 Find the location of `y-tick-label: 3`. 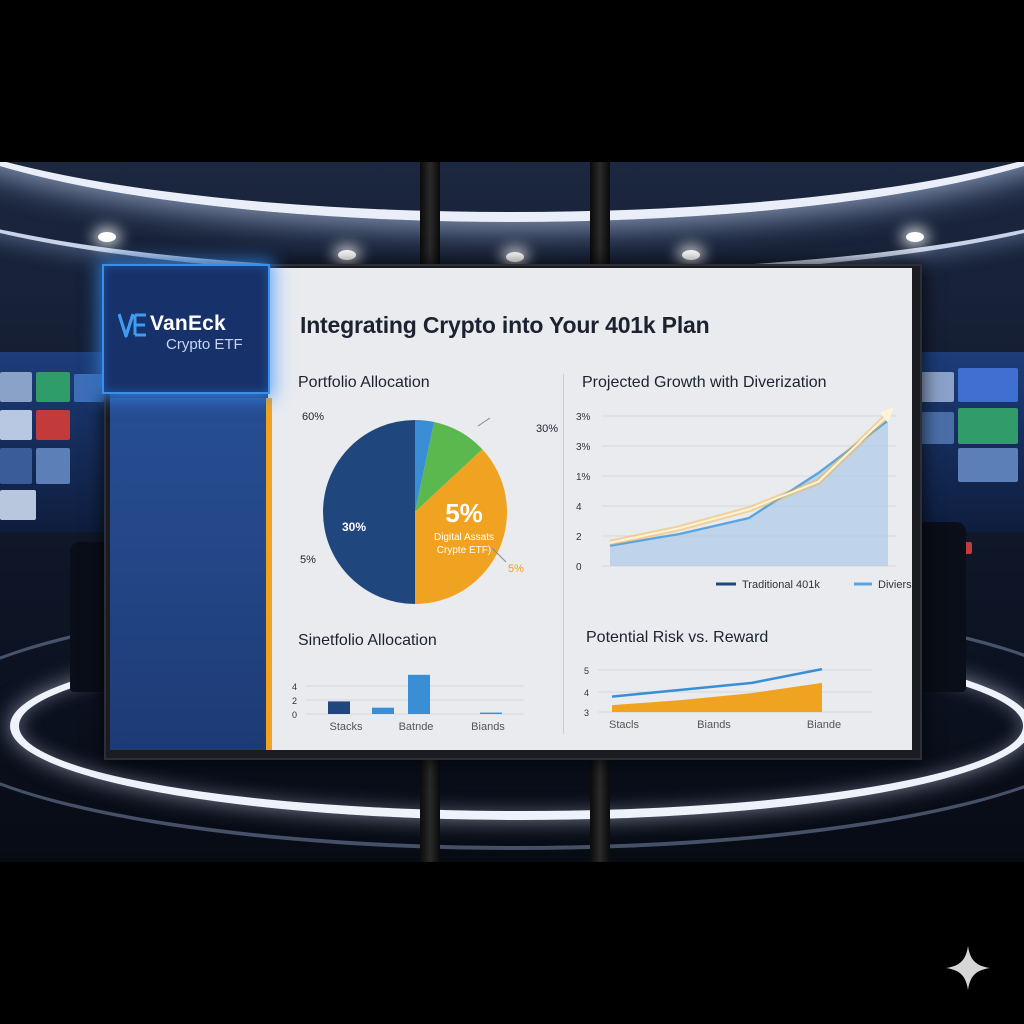

y-tick-label: 3 is located at coordinates (586, 713).